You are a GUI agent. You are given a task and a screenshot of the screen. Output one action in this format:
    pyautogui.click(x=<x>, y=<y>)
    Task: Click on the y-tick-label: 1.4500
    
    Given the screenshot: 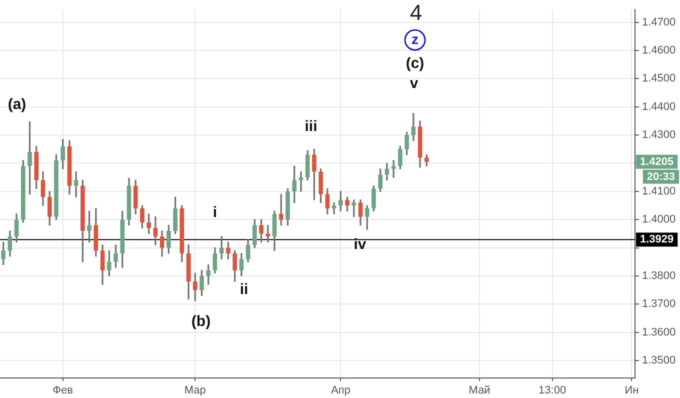 What is the action you would take?
    pyautogui.click(x=659, y=78)
    